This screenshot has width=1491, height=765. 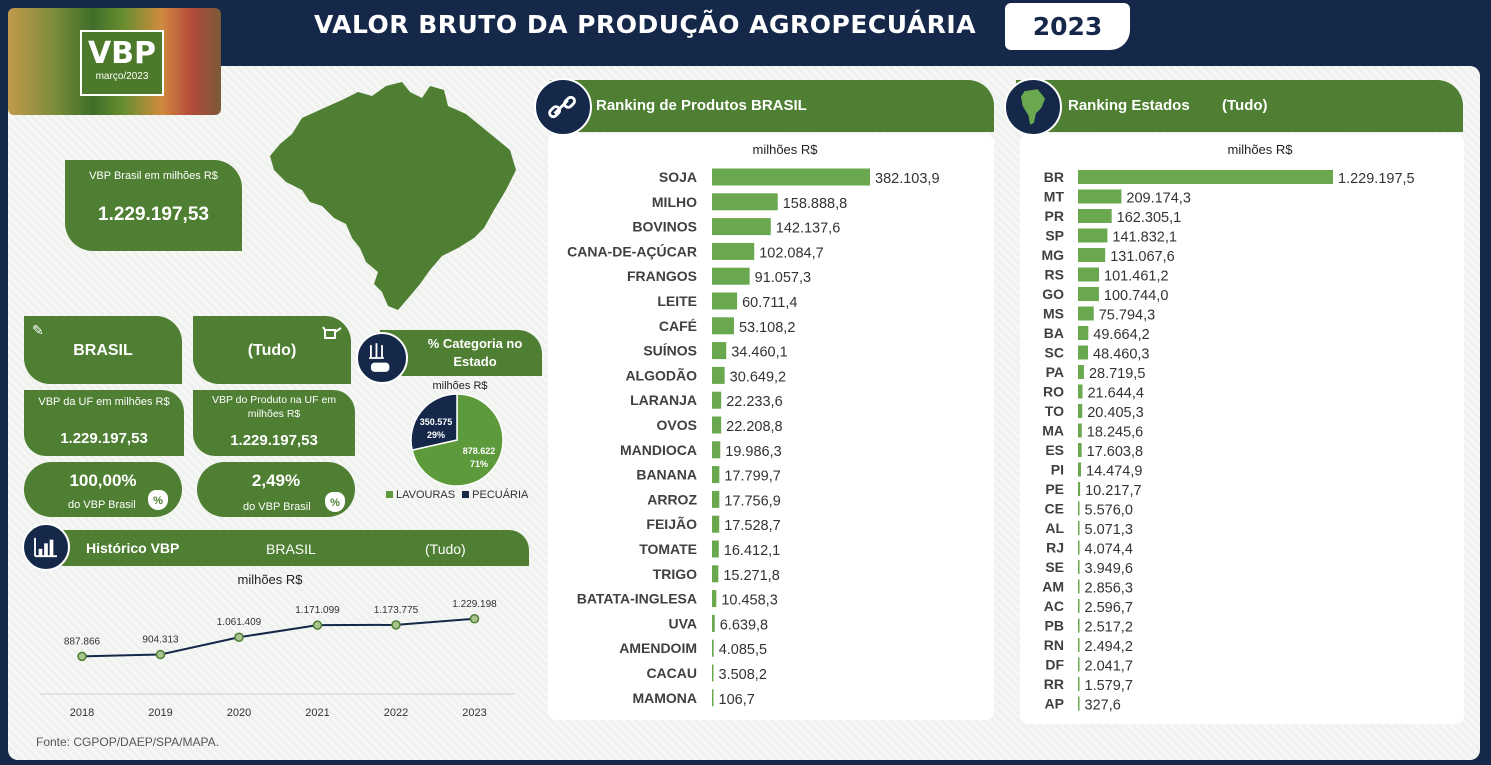 What do you see at coordinates (391, 198) in the screenshot?
I see `brazil-map` at bounding box center [391, 198].